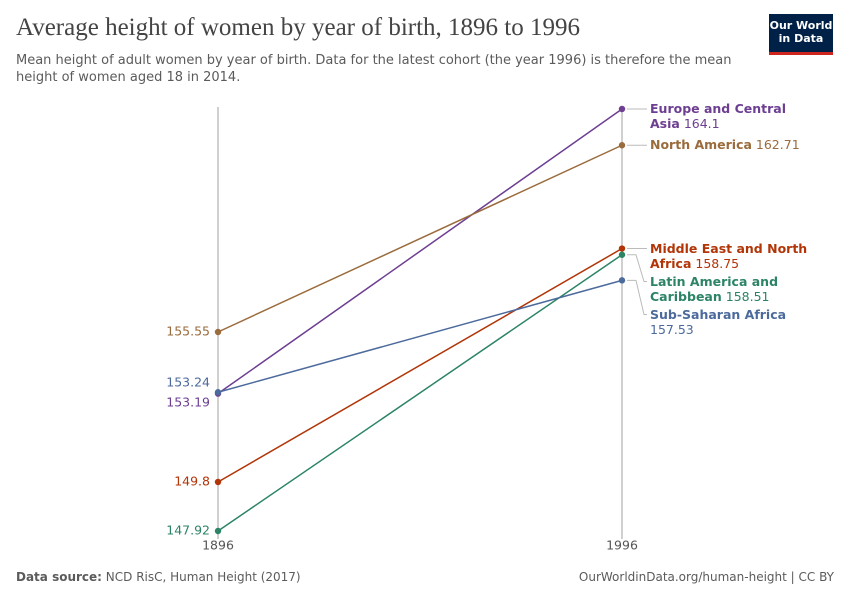 The image size is (850, 600). I want to click on series-label: Middle East and North Africa 158.75, so click(732, 256).